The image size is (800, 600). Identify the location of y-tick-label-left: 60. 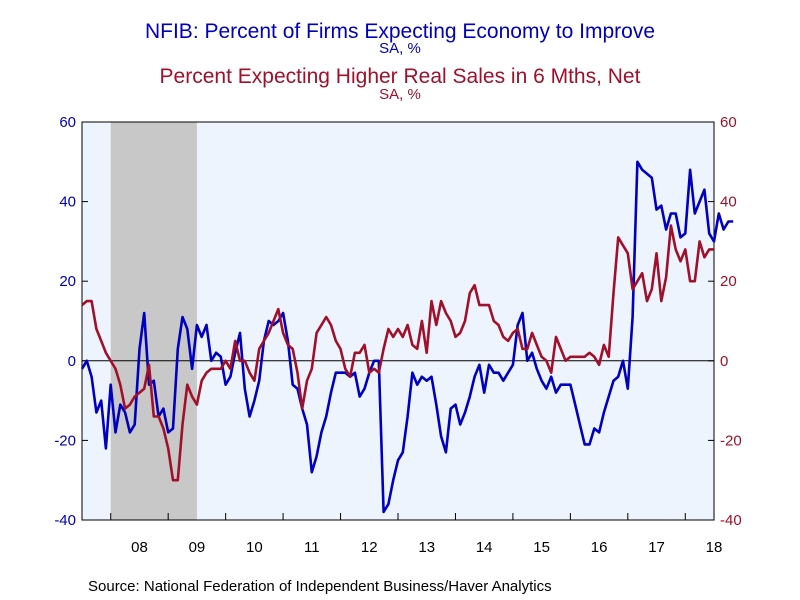
(67, 122).